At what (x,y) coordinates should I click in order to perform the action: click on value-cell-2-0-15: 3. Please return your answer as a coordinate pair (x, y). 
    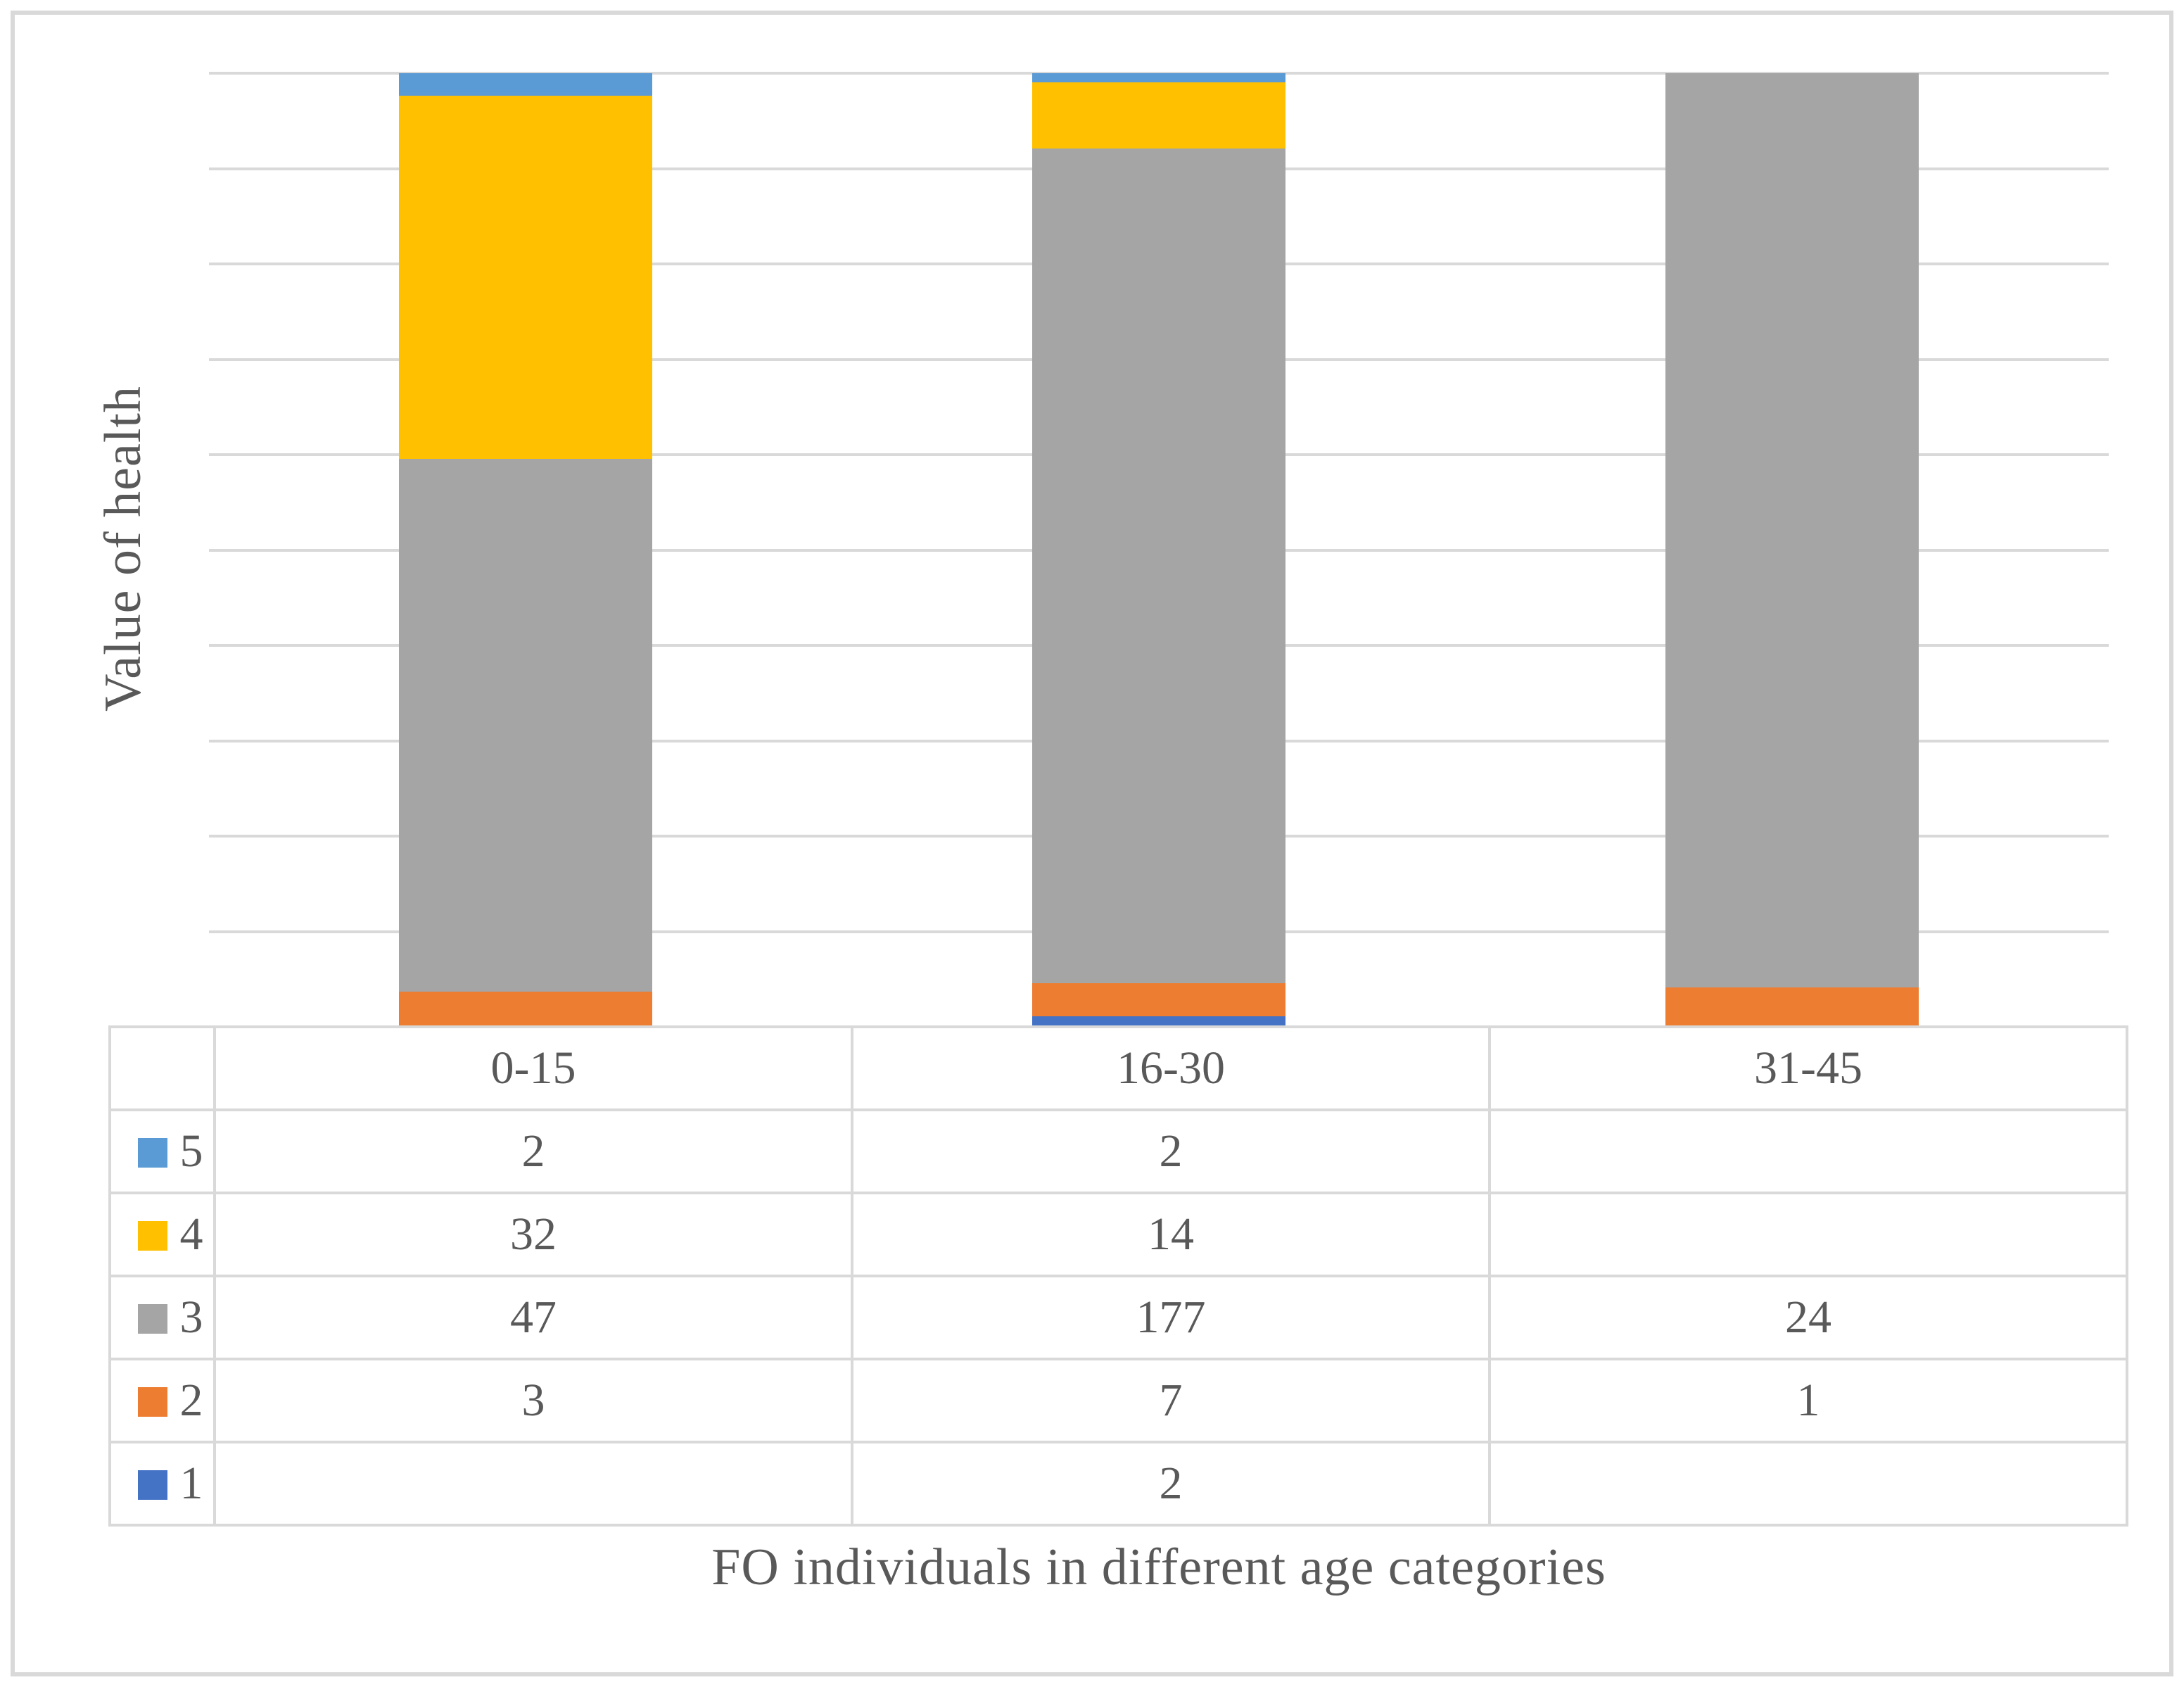
    Looking at the image, I should click on (533, 1400).